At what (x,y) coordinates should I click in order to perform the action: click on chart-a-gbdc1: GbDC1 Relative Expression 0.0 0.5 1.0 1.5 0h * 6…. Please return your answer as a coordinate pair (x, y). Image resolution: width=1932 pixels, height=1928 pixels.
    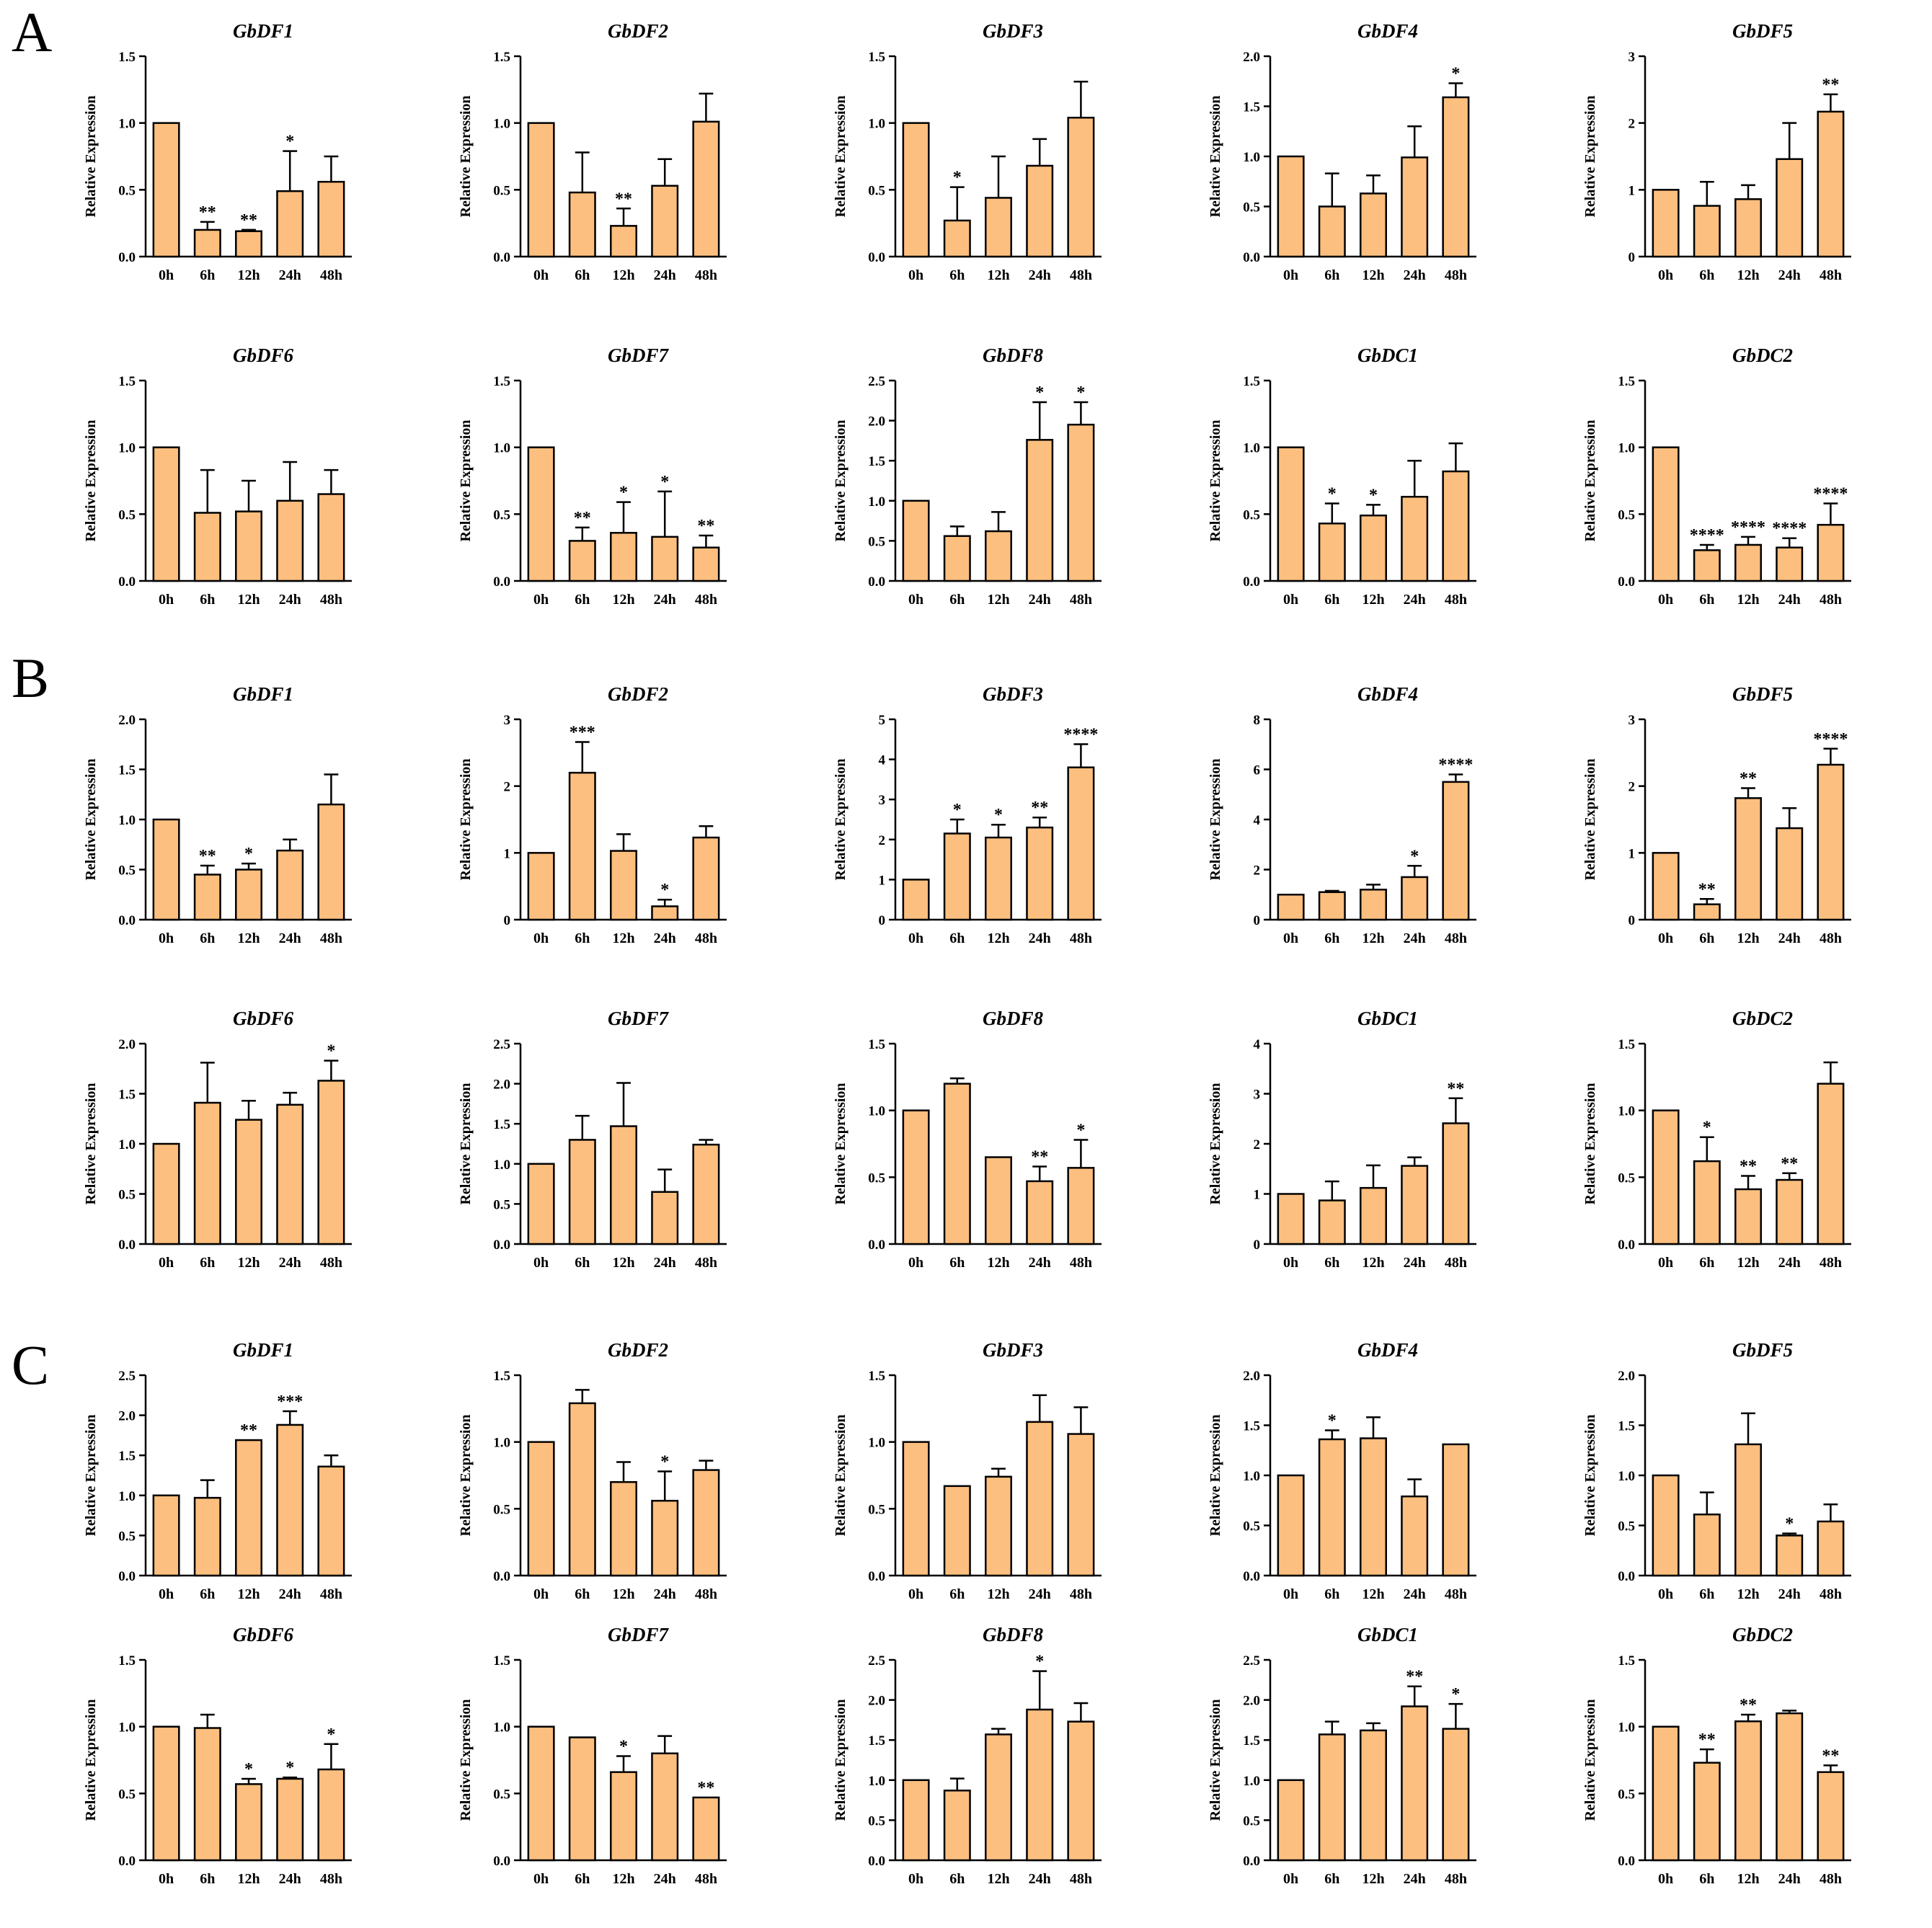
    Looking at the image, I should click on (1342, 476).